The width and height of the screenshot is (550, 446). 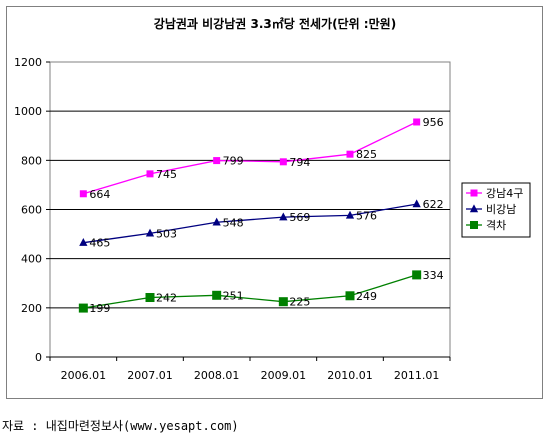 I want to click on data-label: 745, so click(x=166, y=174).